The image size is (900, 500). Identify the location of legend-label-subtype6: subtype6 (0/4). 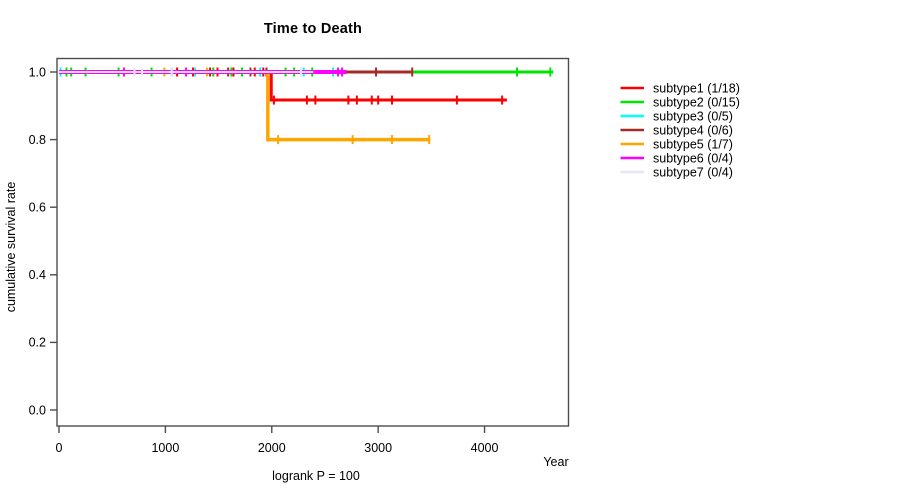
(693, 158).